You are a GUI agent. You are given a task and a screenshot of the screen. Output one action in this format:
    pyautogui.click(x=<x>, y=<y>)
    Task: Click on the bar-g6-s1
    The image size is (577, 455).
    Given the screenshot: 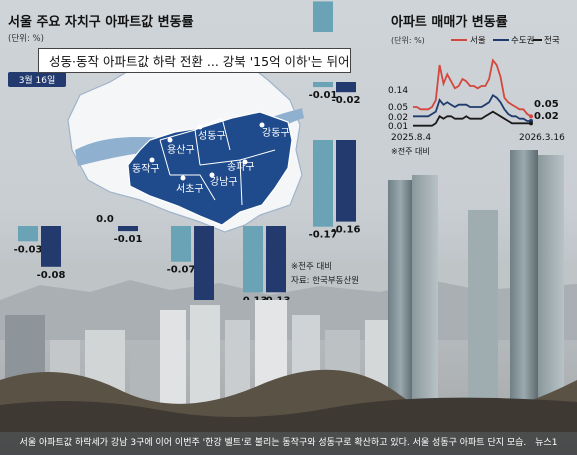 What is the action you would take?
    pyautogui.click(x=346, y=181)
    